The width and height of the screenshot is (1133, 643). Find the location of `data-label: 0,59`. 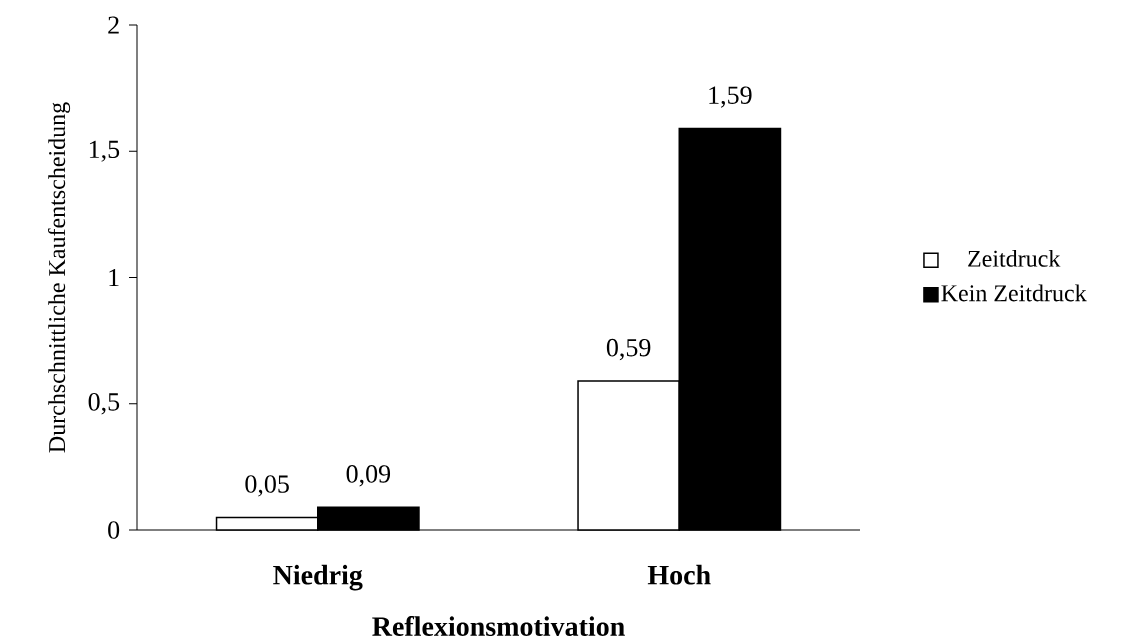

data-label: 0,59 is located at coordinates (628, 349).